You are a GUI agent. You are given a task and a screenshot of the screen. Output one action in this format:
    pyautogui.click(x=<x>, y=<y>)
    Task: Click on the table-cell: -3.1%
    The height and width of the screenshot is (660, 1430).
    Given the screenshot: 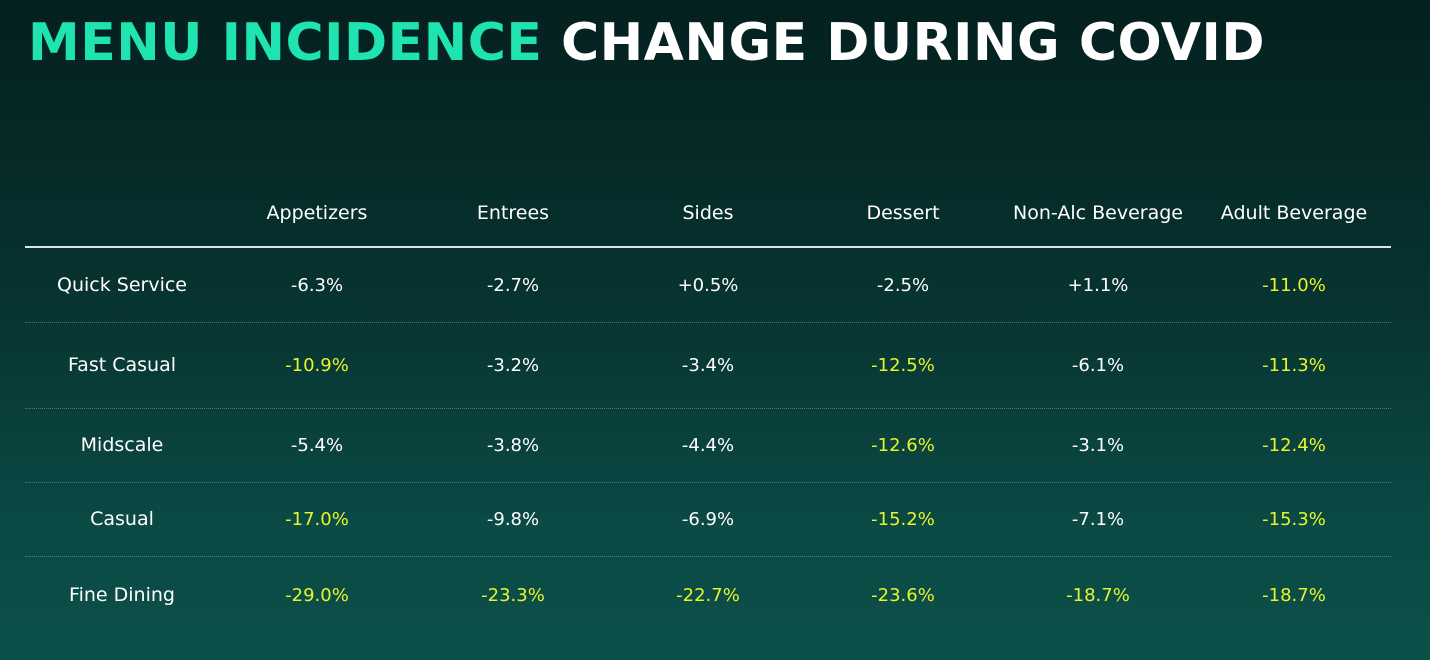 What is the action you would take?
    pyautogui.click(x=1098, y=445)
    